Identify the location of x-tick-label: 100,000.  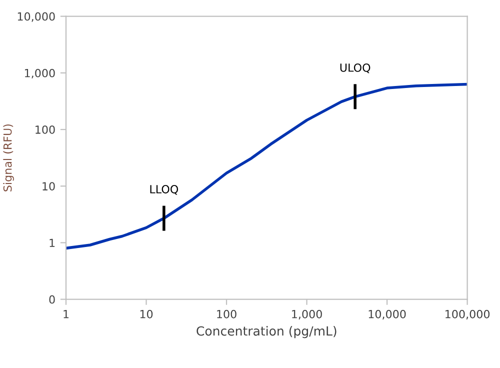
(468, 315).